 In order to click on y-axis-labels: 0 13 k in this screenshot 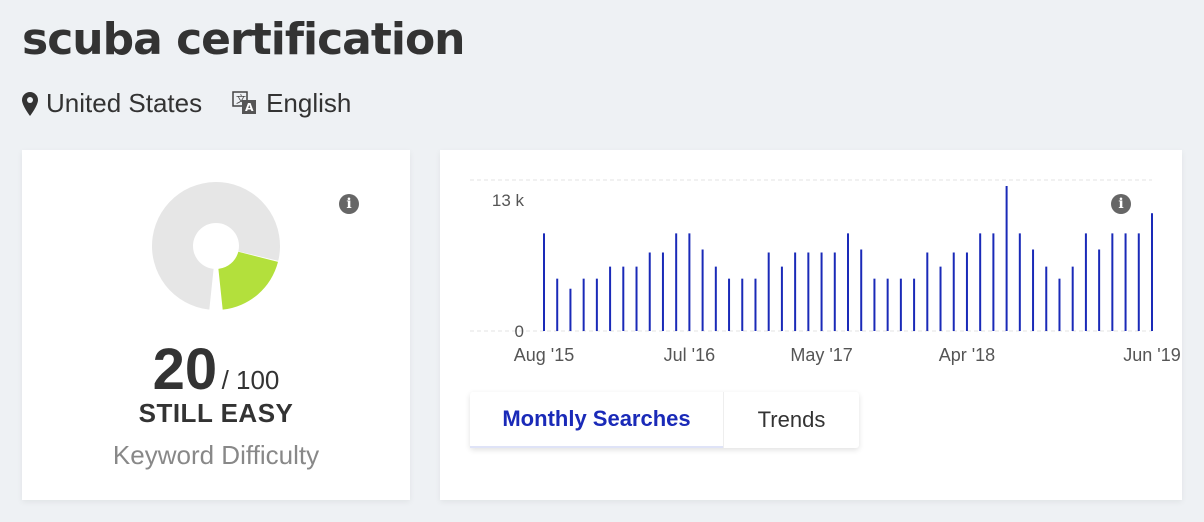, I will do `click(508, 266)`.